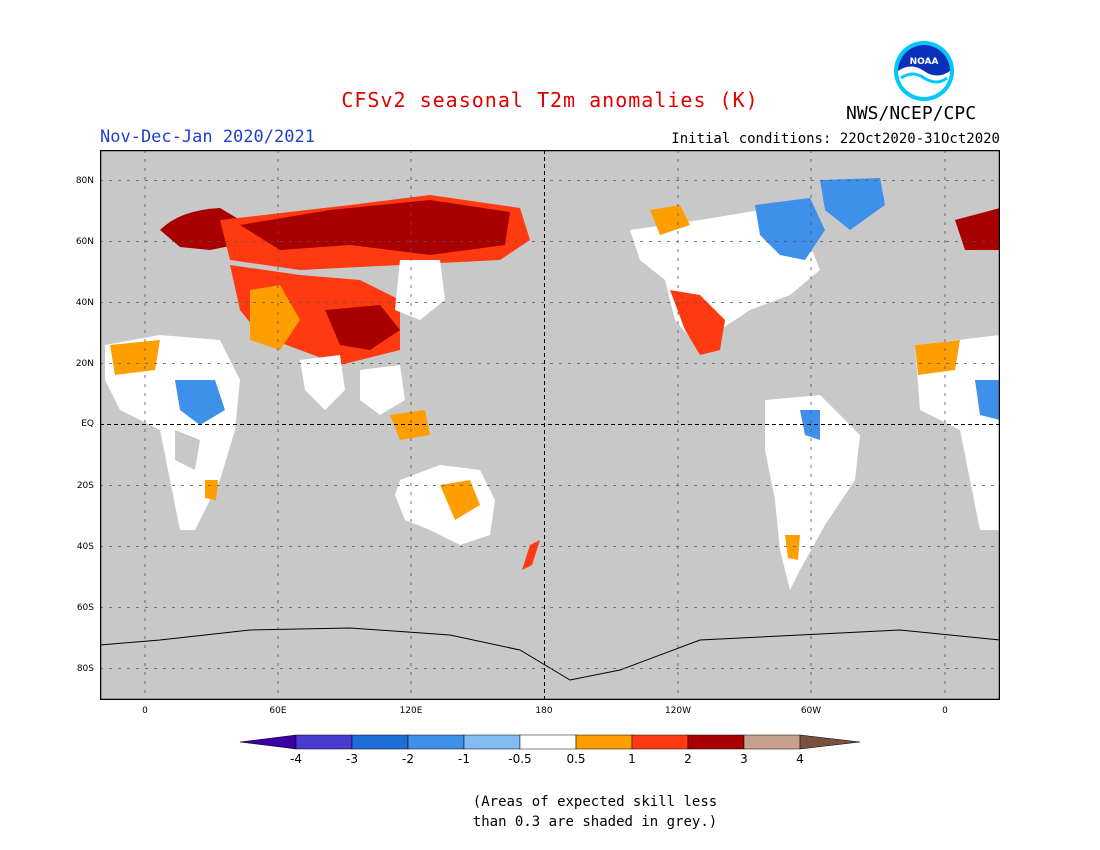 The width and height of the screenshot is (1100, 850). I want to click on lat-label-60n: 60N, so click(84, 242).